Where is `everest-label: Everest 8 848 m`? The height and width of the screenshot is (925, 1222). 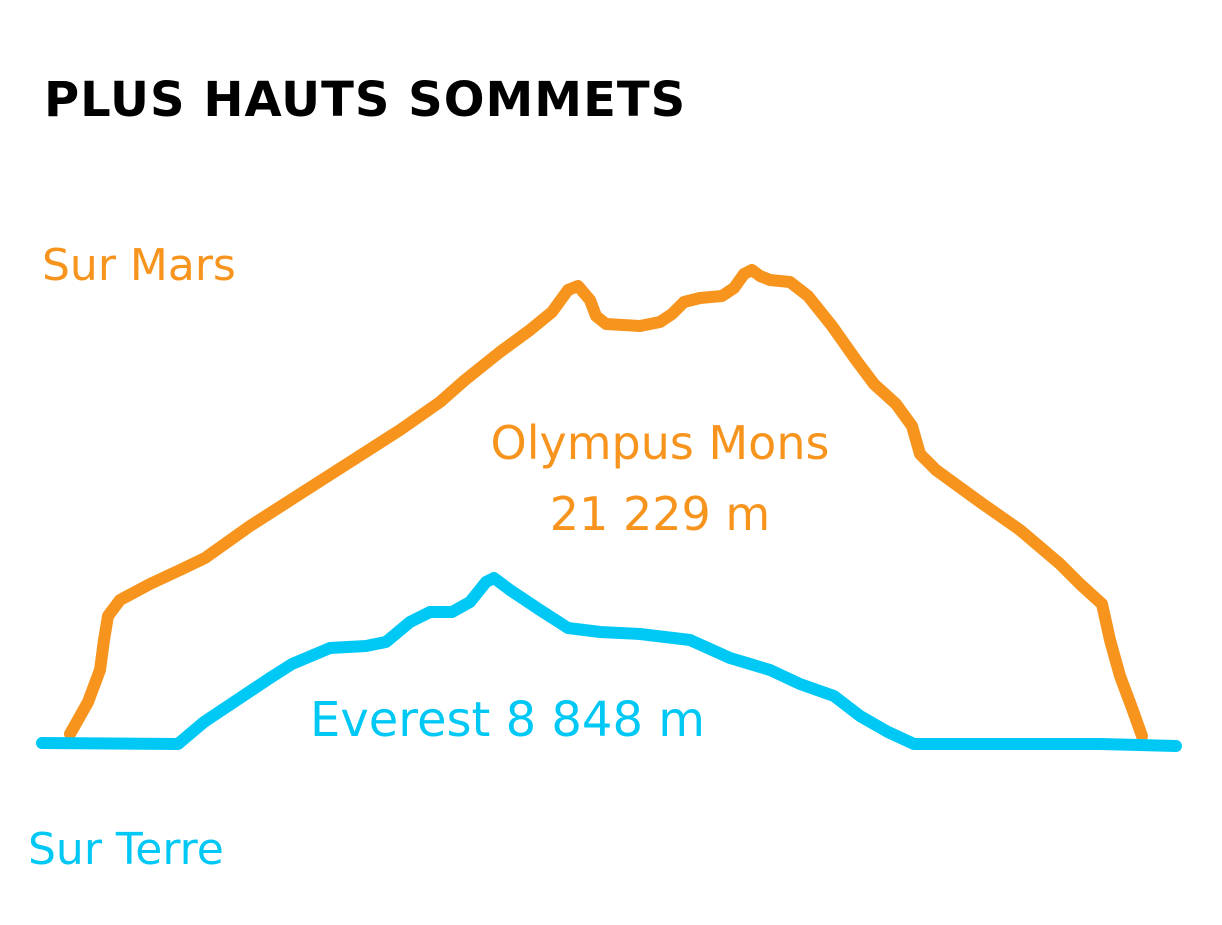 everest-label: Everest 8 848 m is located at coordinates (507, 720).